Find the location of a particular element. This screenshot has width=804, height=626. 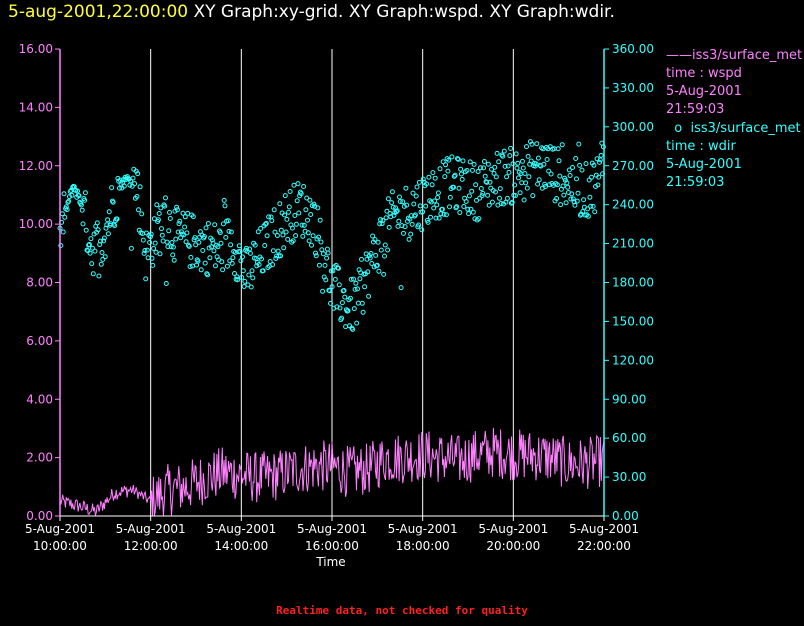

x-tick-time: 22:00:00 is located at coordinates (604, 546).